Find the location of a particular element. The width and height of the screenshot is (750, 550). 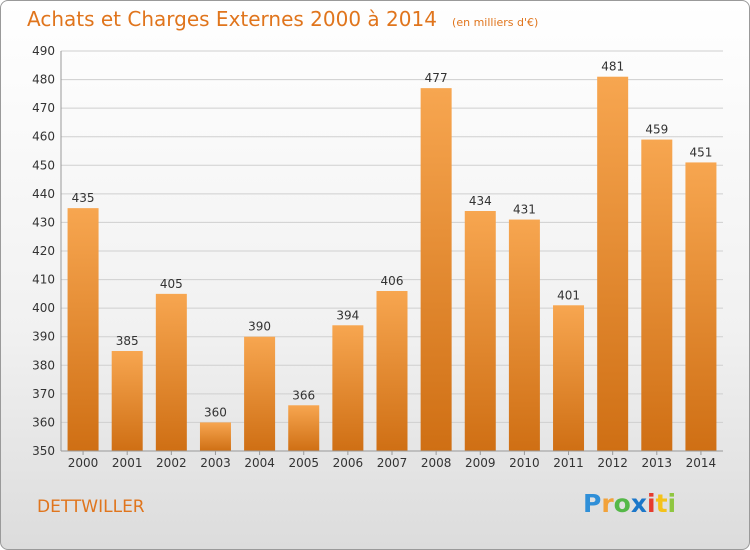

data-label: 390 is located at coordinates (259, 327).